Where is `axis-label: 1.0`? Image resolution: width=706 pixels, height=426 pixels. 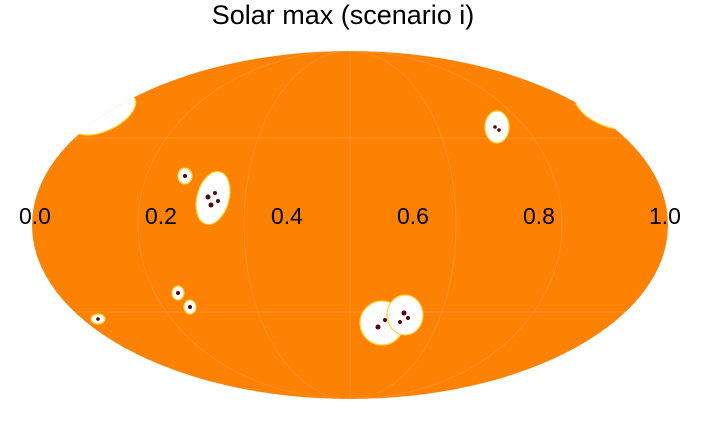 axis-label: 1.0 is located at coordinates (665, 216).